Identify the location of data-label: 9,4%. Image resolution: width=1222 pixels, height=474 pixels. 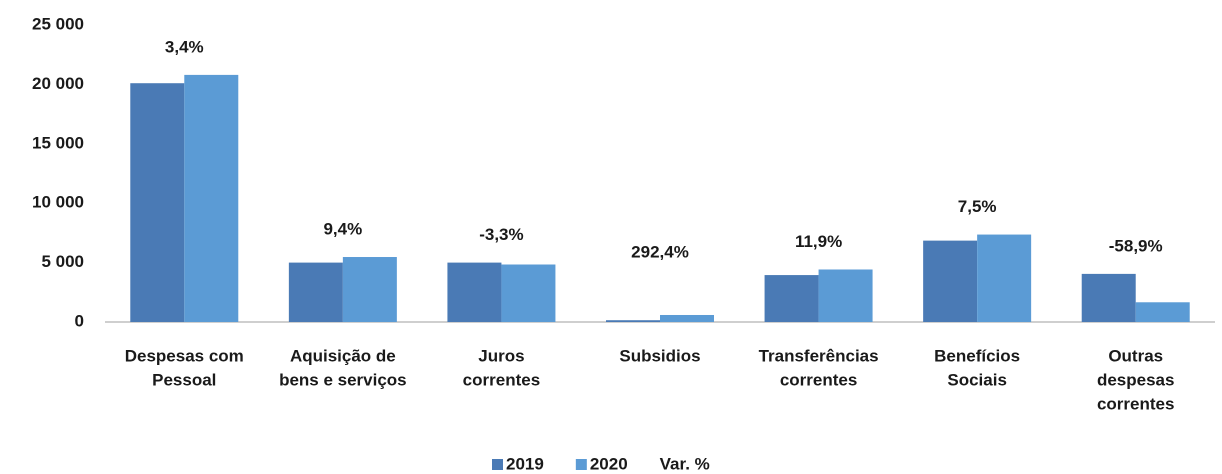
(342, 229).